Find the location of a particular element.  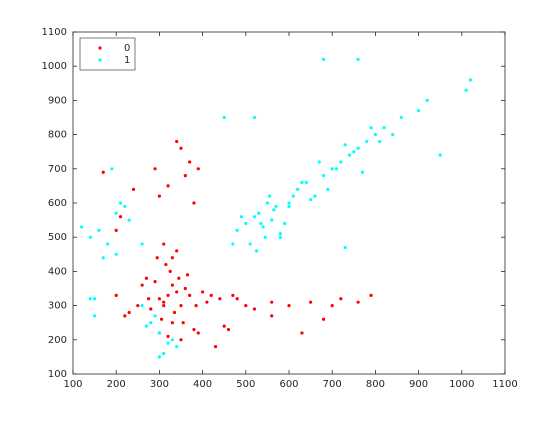

y-tick-label: 400 is located at coordinates (57, 271).